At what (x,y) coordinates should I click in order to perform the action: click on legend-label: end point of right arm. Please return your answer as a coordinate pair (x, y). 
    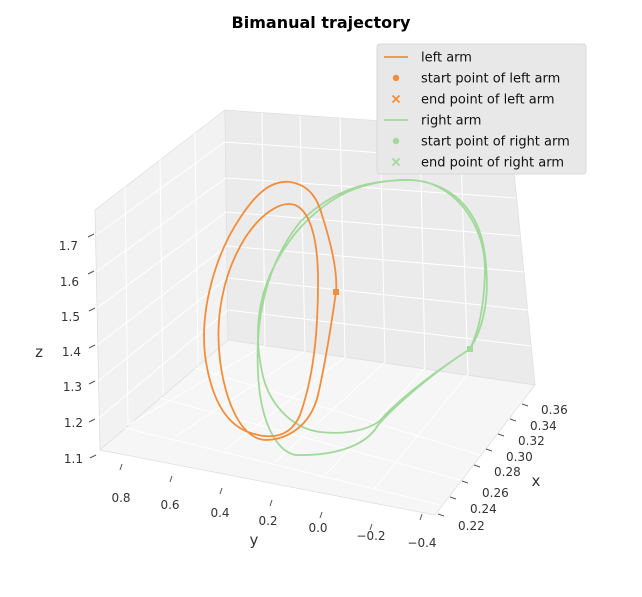
    Looking at the image, I should click on (492, 163).